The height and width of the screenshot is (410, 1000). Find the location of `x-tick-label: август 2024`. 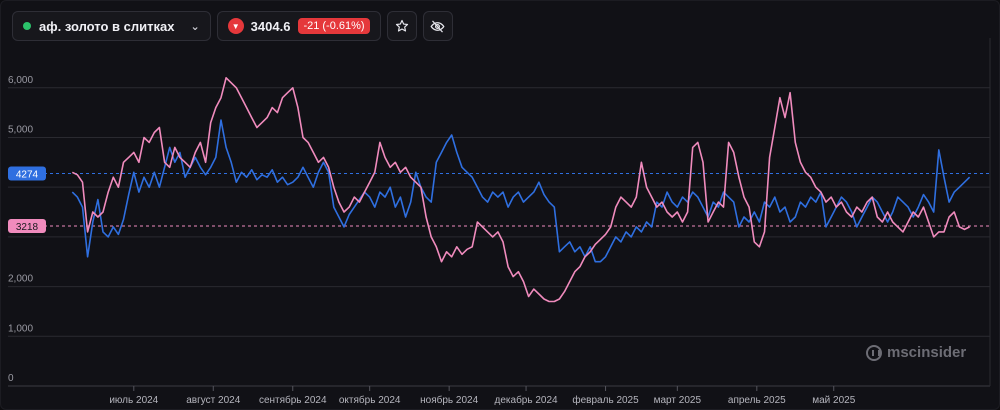

x-tick-label: август 2024 is located at coordinates (213, 400).